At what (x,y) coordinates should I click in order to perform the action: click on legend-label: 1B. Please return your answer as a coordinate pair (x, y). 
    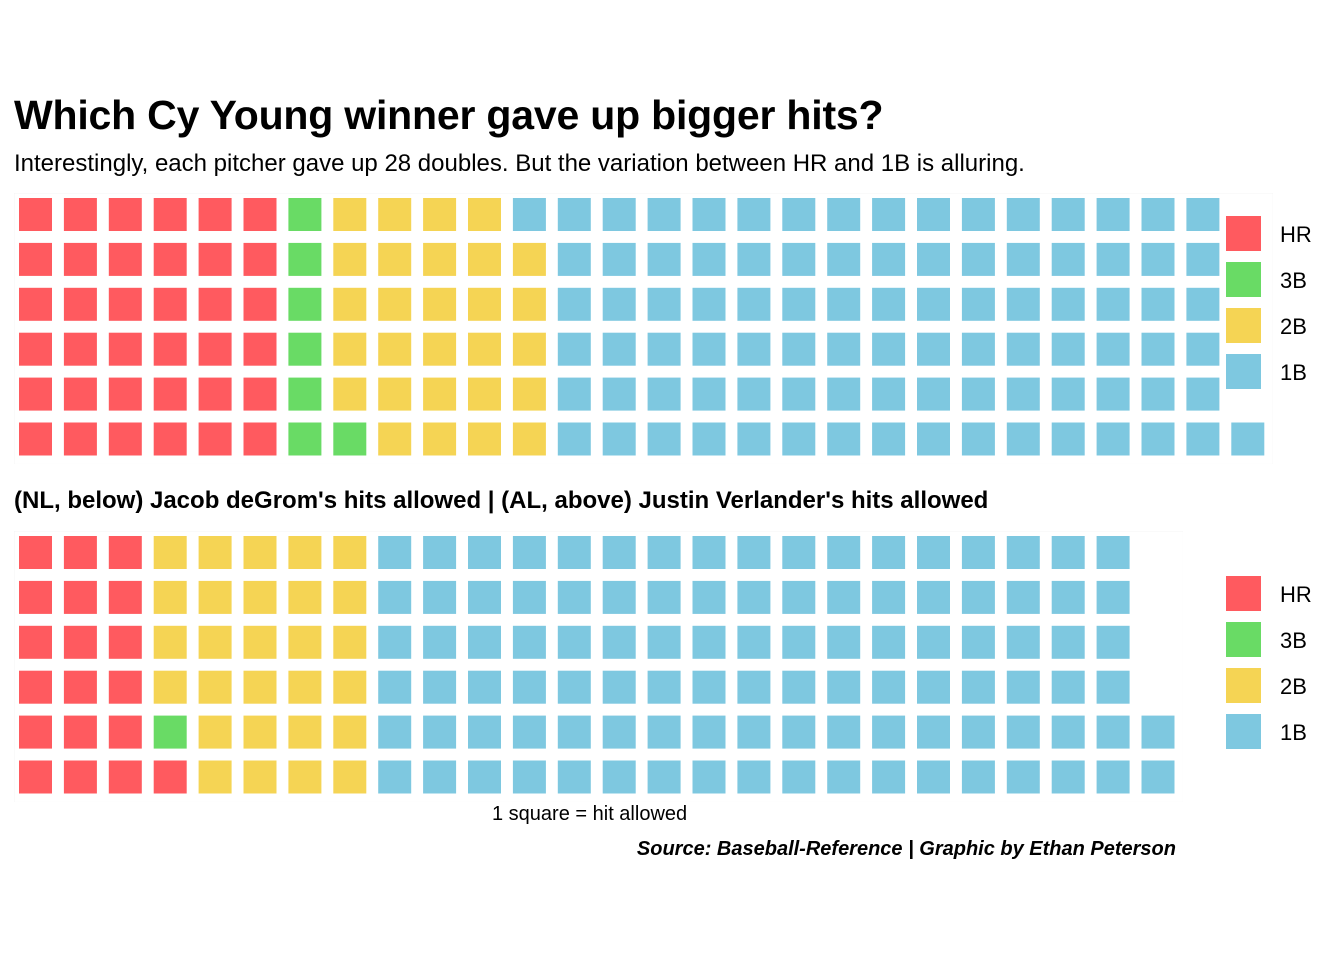
    Looking at the image, I should click on (1293, 732).